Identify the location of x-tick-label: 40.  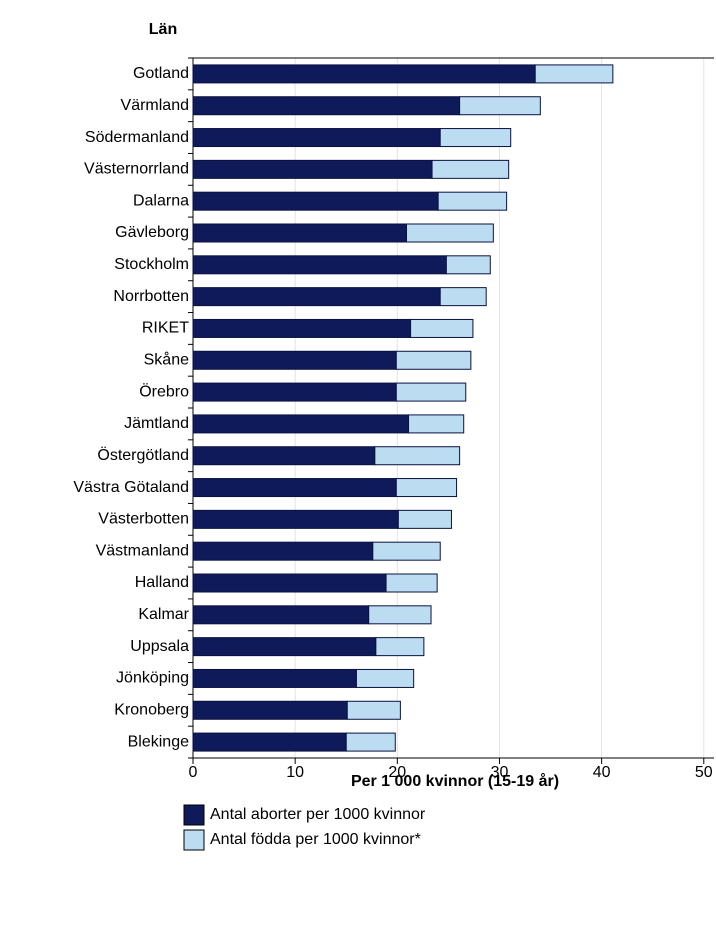
(602, 772).